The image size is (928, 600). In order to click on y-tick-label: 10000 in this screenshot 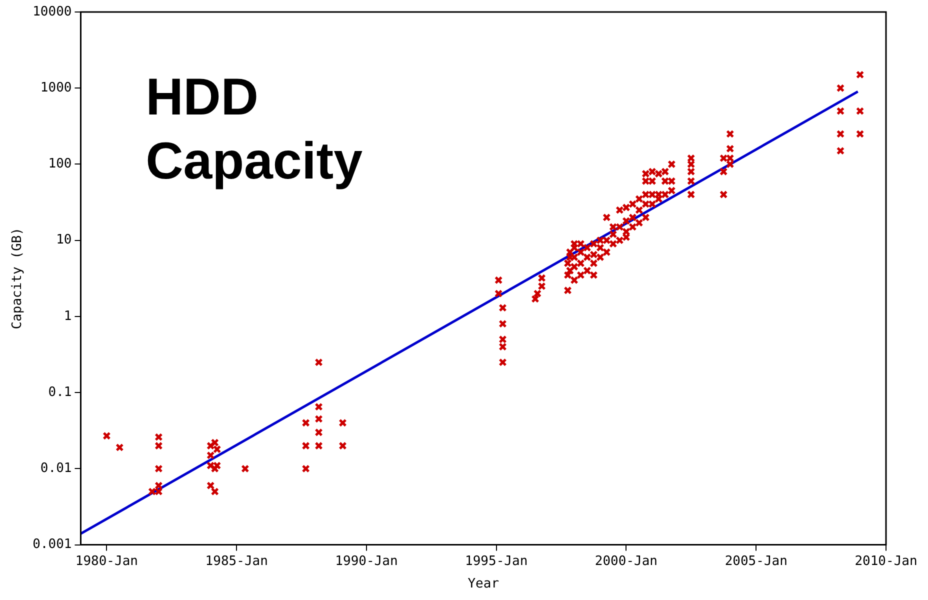, I will do `click(52, 12)`.